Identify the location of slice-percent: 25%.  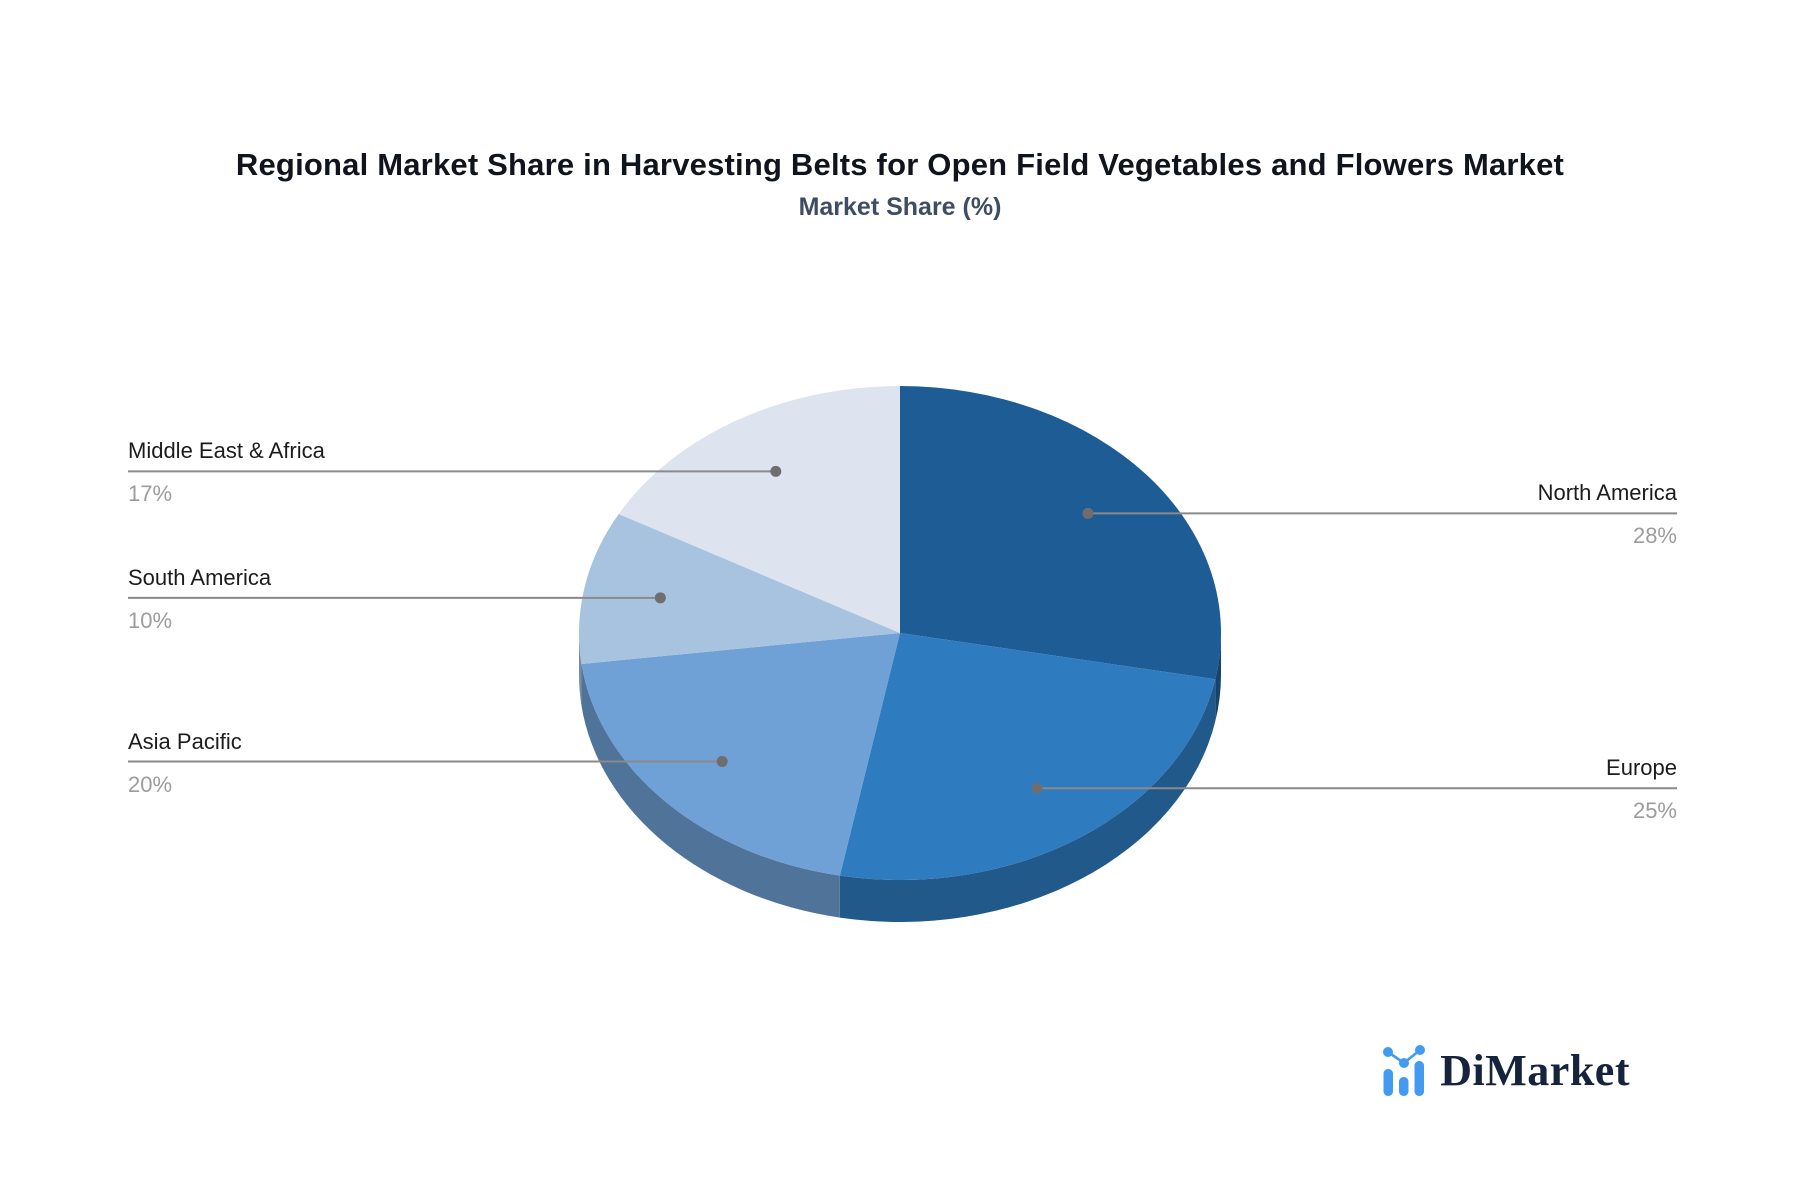
(1654, 811).